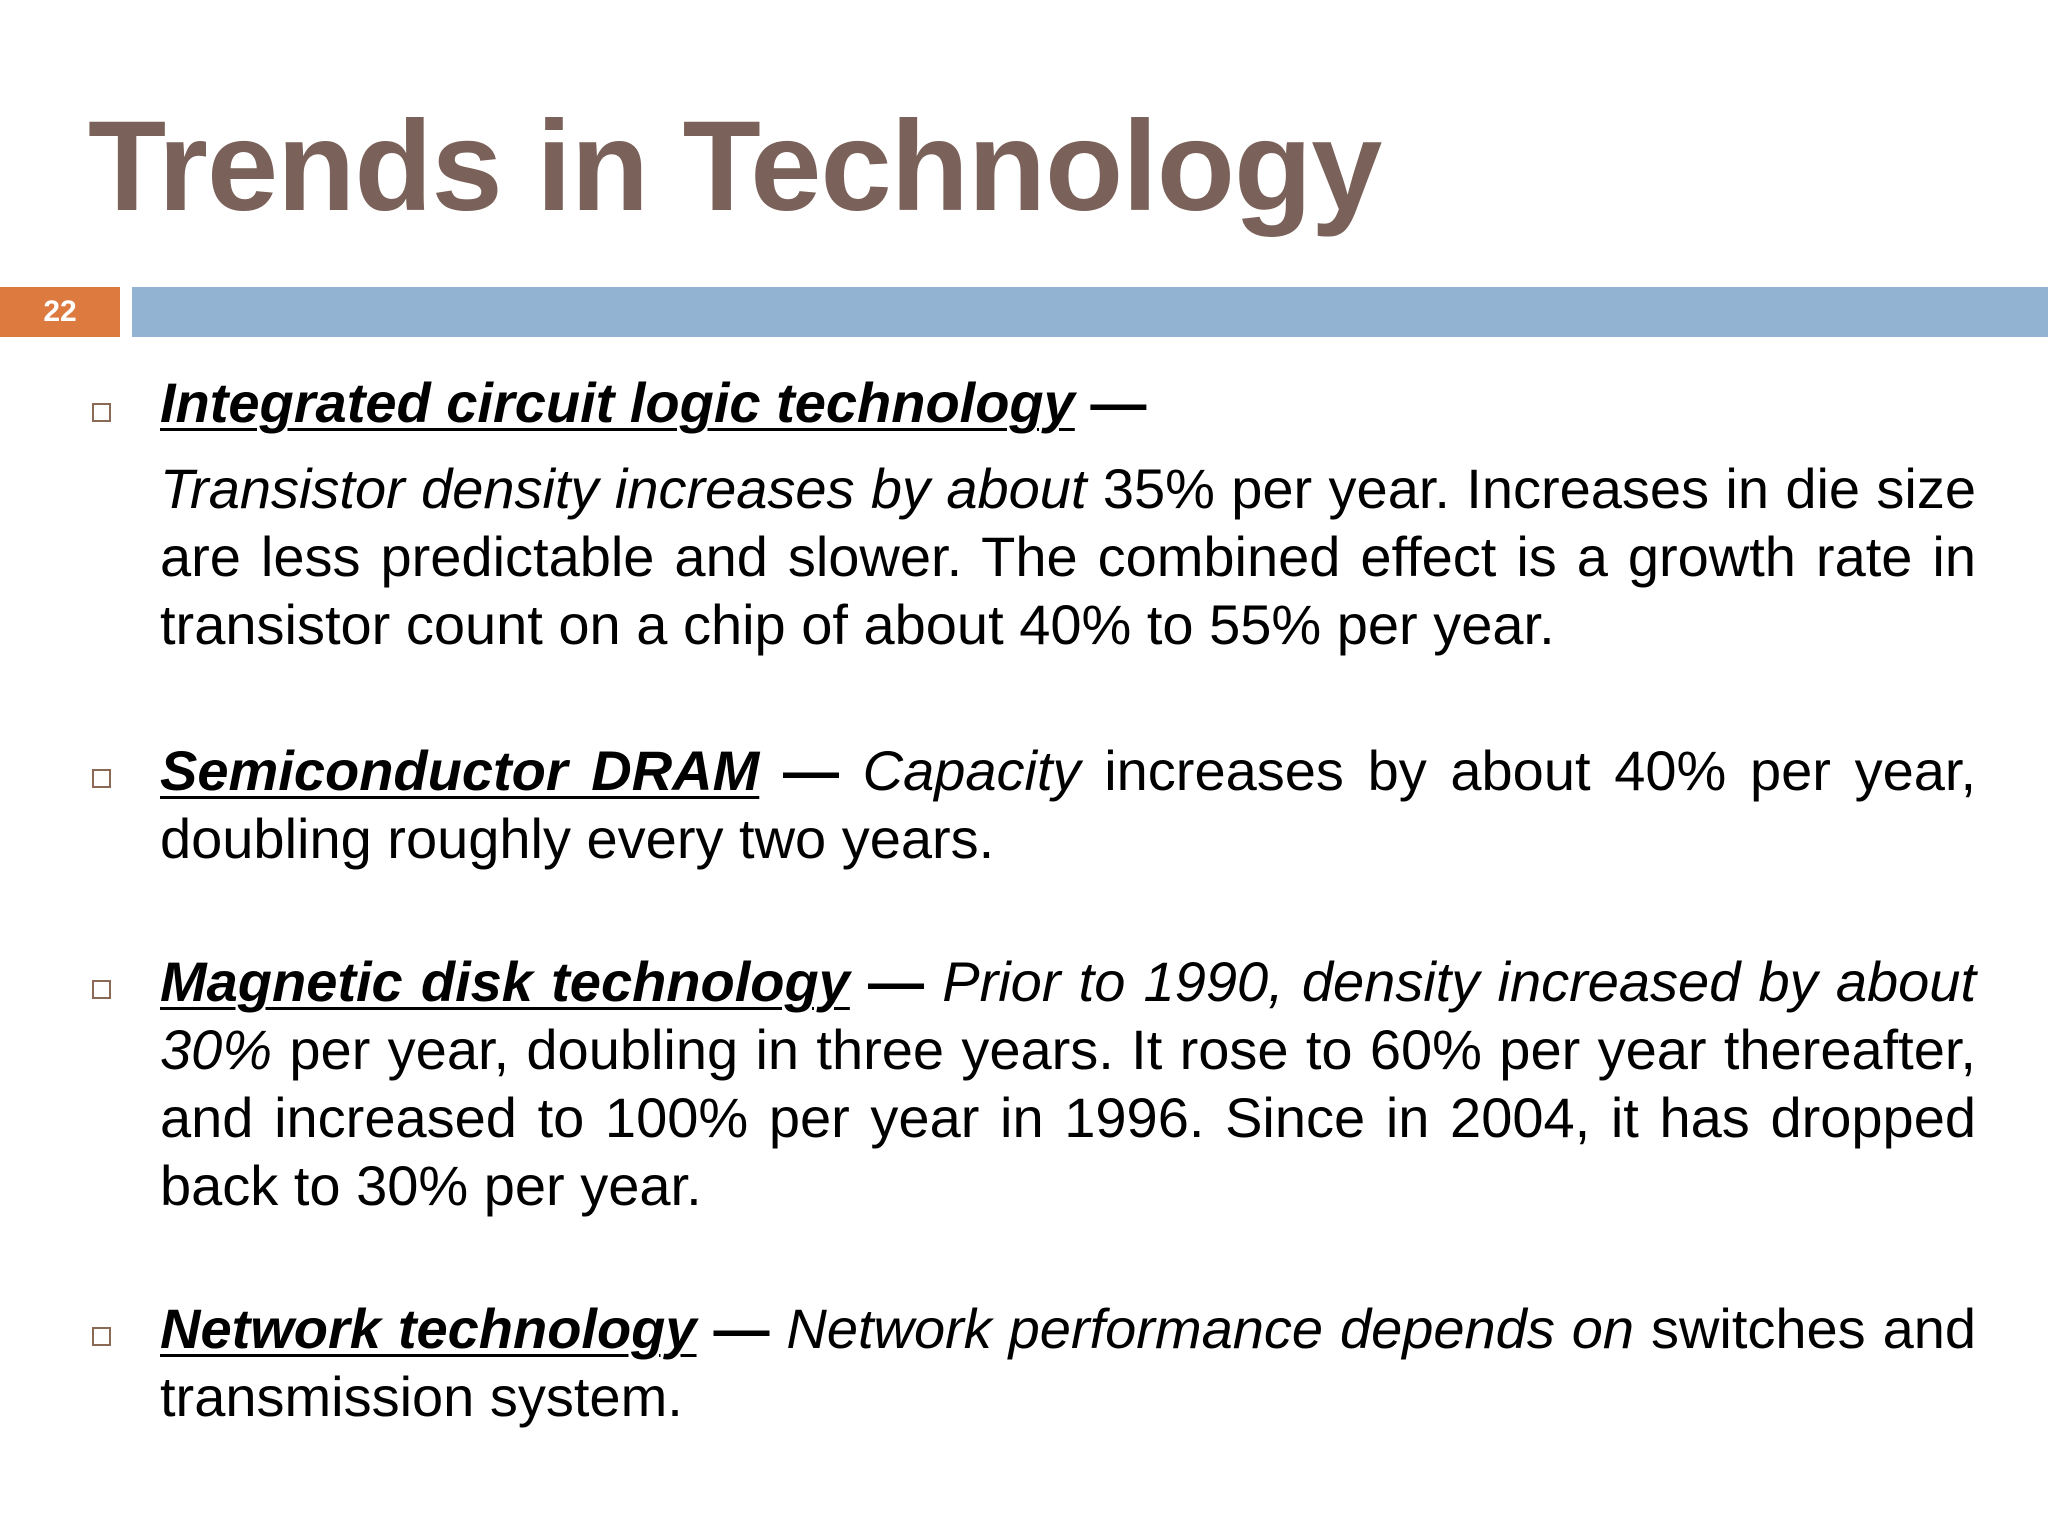 The image size is (2048, 1536). I want to click on bullet-term: Semiconductor DRAM, so click(460, 770).